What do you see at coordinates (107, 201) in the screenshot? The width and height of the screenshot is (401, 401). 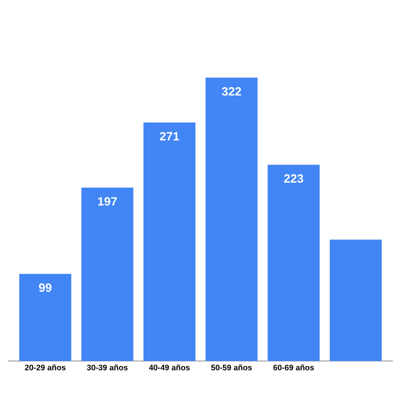 I see `data-label: 197` at bounding box center [107, 201].